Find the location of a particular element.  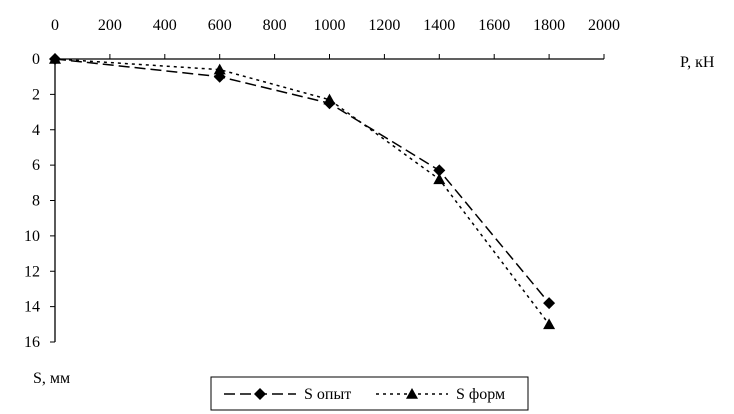

legend: S опыт S форм is located at coordinates (369, 393).